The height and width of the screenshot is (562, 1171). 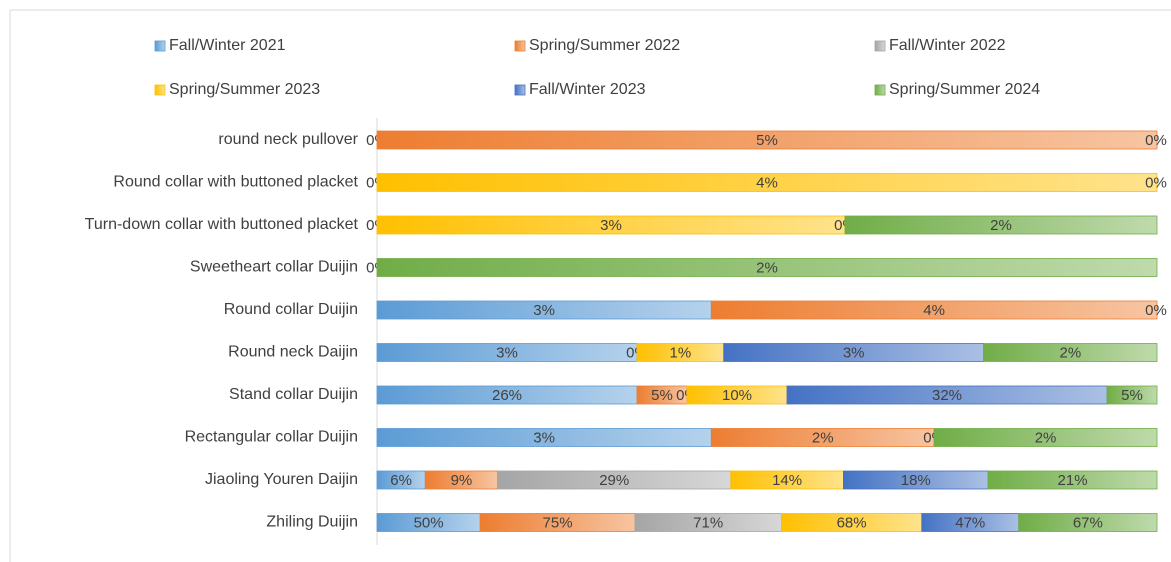 I want to click on value-label: 67%, so click(x=1088, y=522).